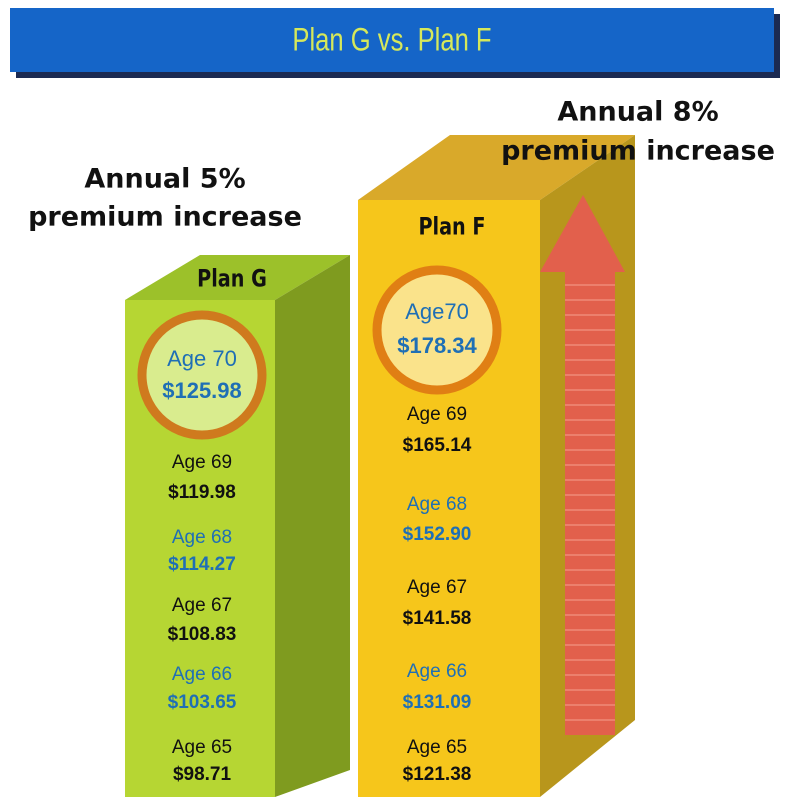 Image resolution: width=800 pixels, height=800 pixels. What do you see at coordinates (164, 179) in the screenshot?
I see `caption: Annual 5%` at bounding box center [164, 179].